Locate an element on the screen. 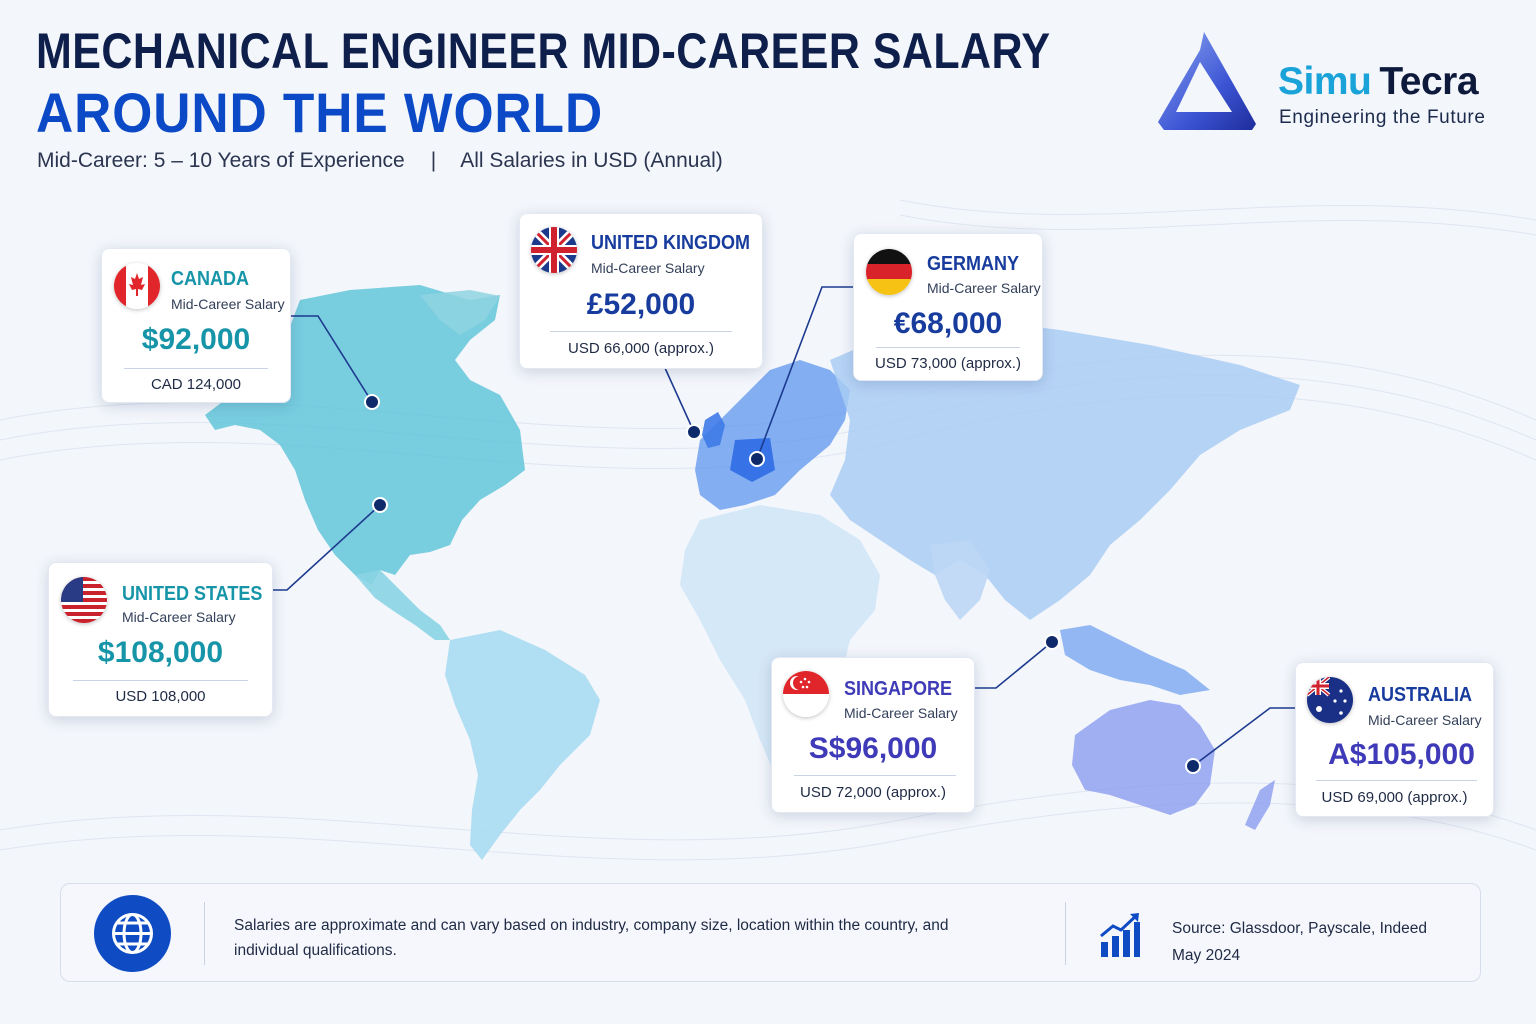 The width and height of the screenshot is (1536, 1024). new-zealand-shape is located at coordinates (1260, 805).